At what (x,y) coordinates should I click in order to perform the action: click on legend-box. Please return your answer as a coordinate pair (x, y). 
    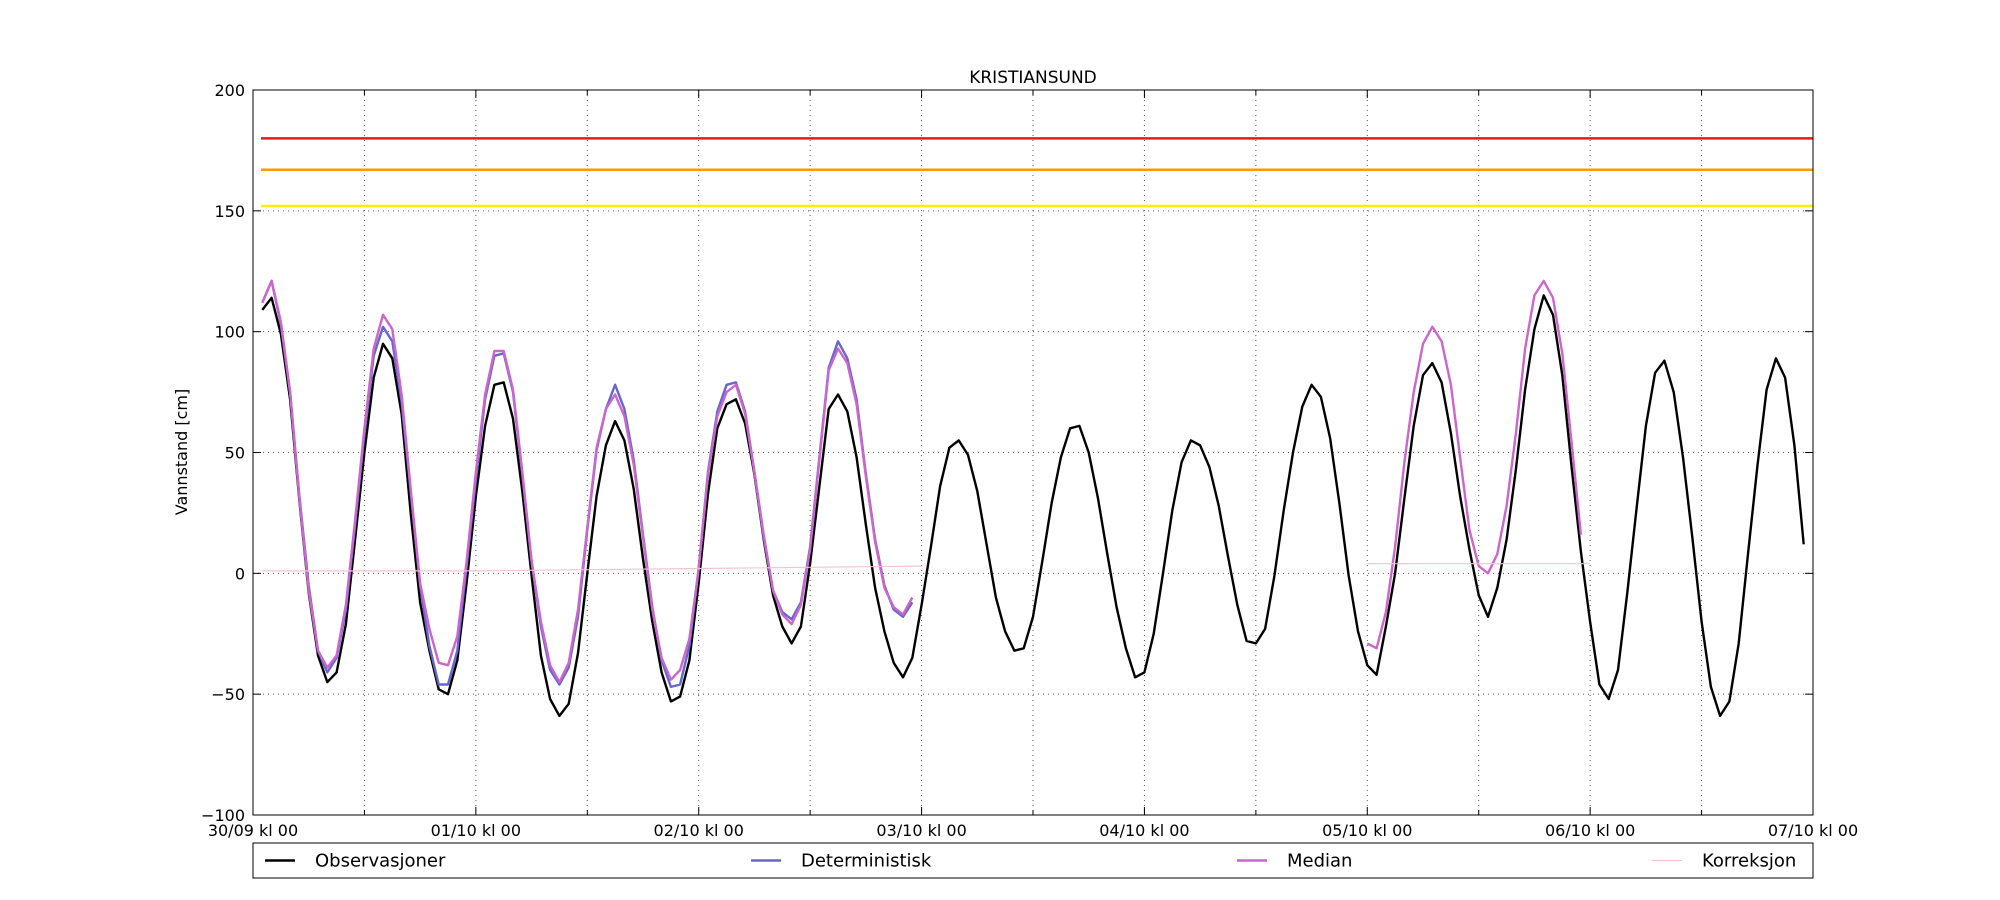
    Looking at the image, I should click on (1033, 860).